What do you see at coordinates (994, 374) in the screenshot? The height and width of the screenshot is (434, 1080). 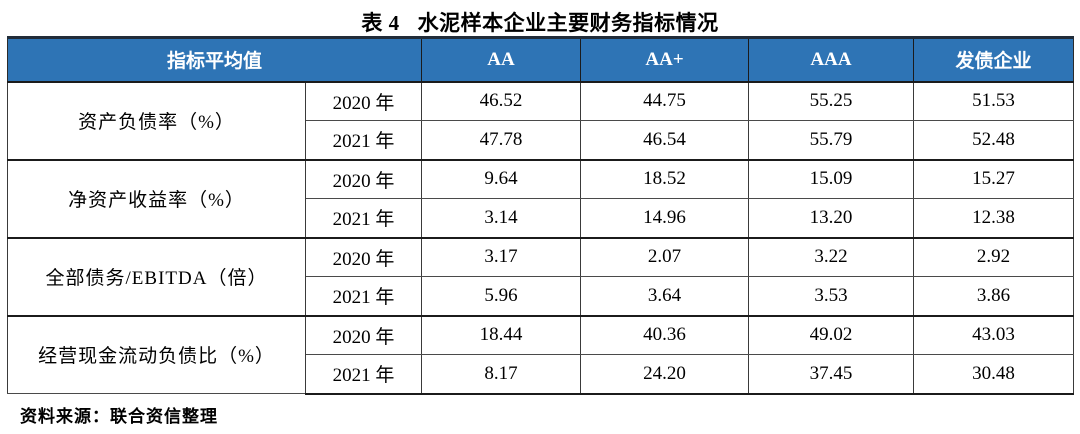 I see `value-cell: 30.48` at bounding box center [994, 374].